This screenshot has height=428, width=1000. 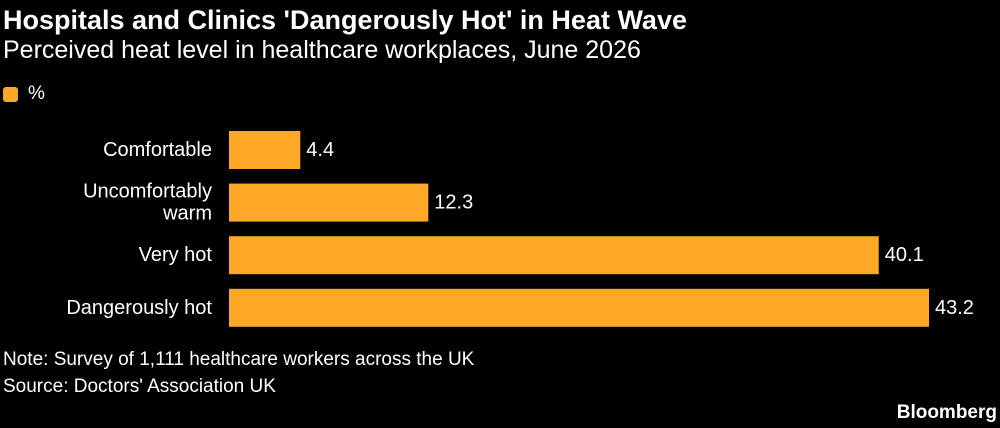 What do you see at coordinates (579, 307) in the screenshot?
I see `bar-dangerously-hot` at bounding box center [579, 307].